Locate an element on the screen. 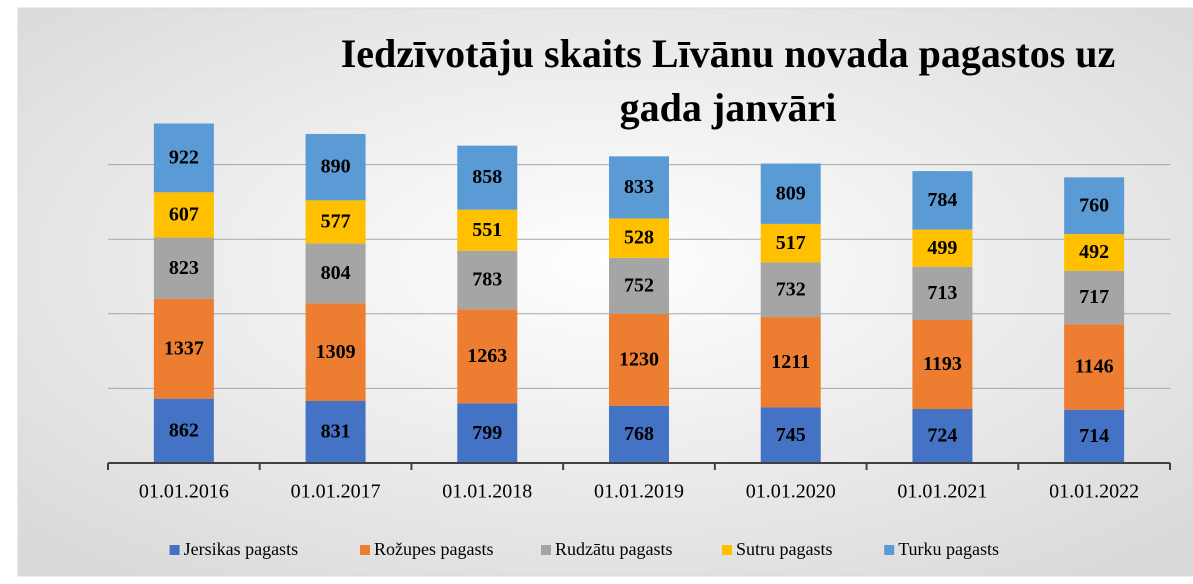  data-label: 823 is located at coordinates (184, 268).